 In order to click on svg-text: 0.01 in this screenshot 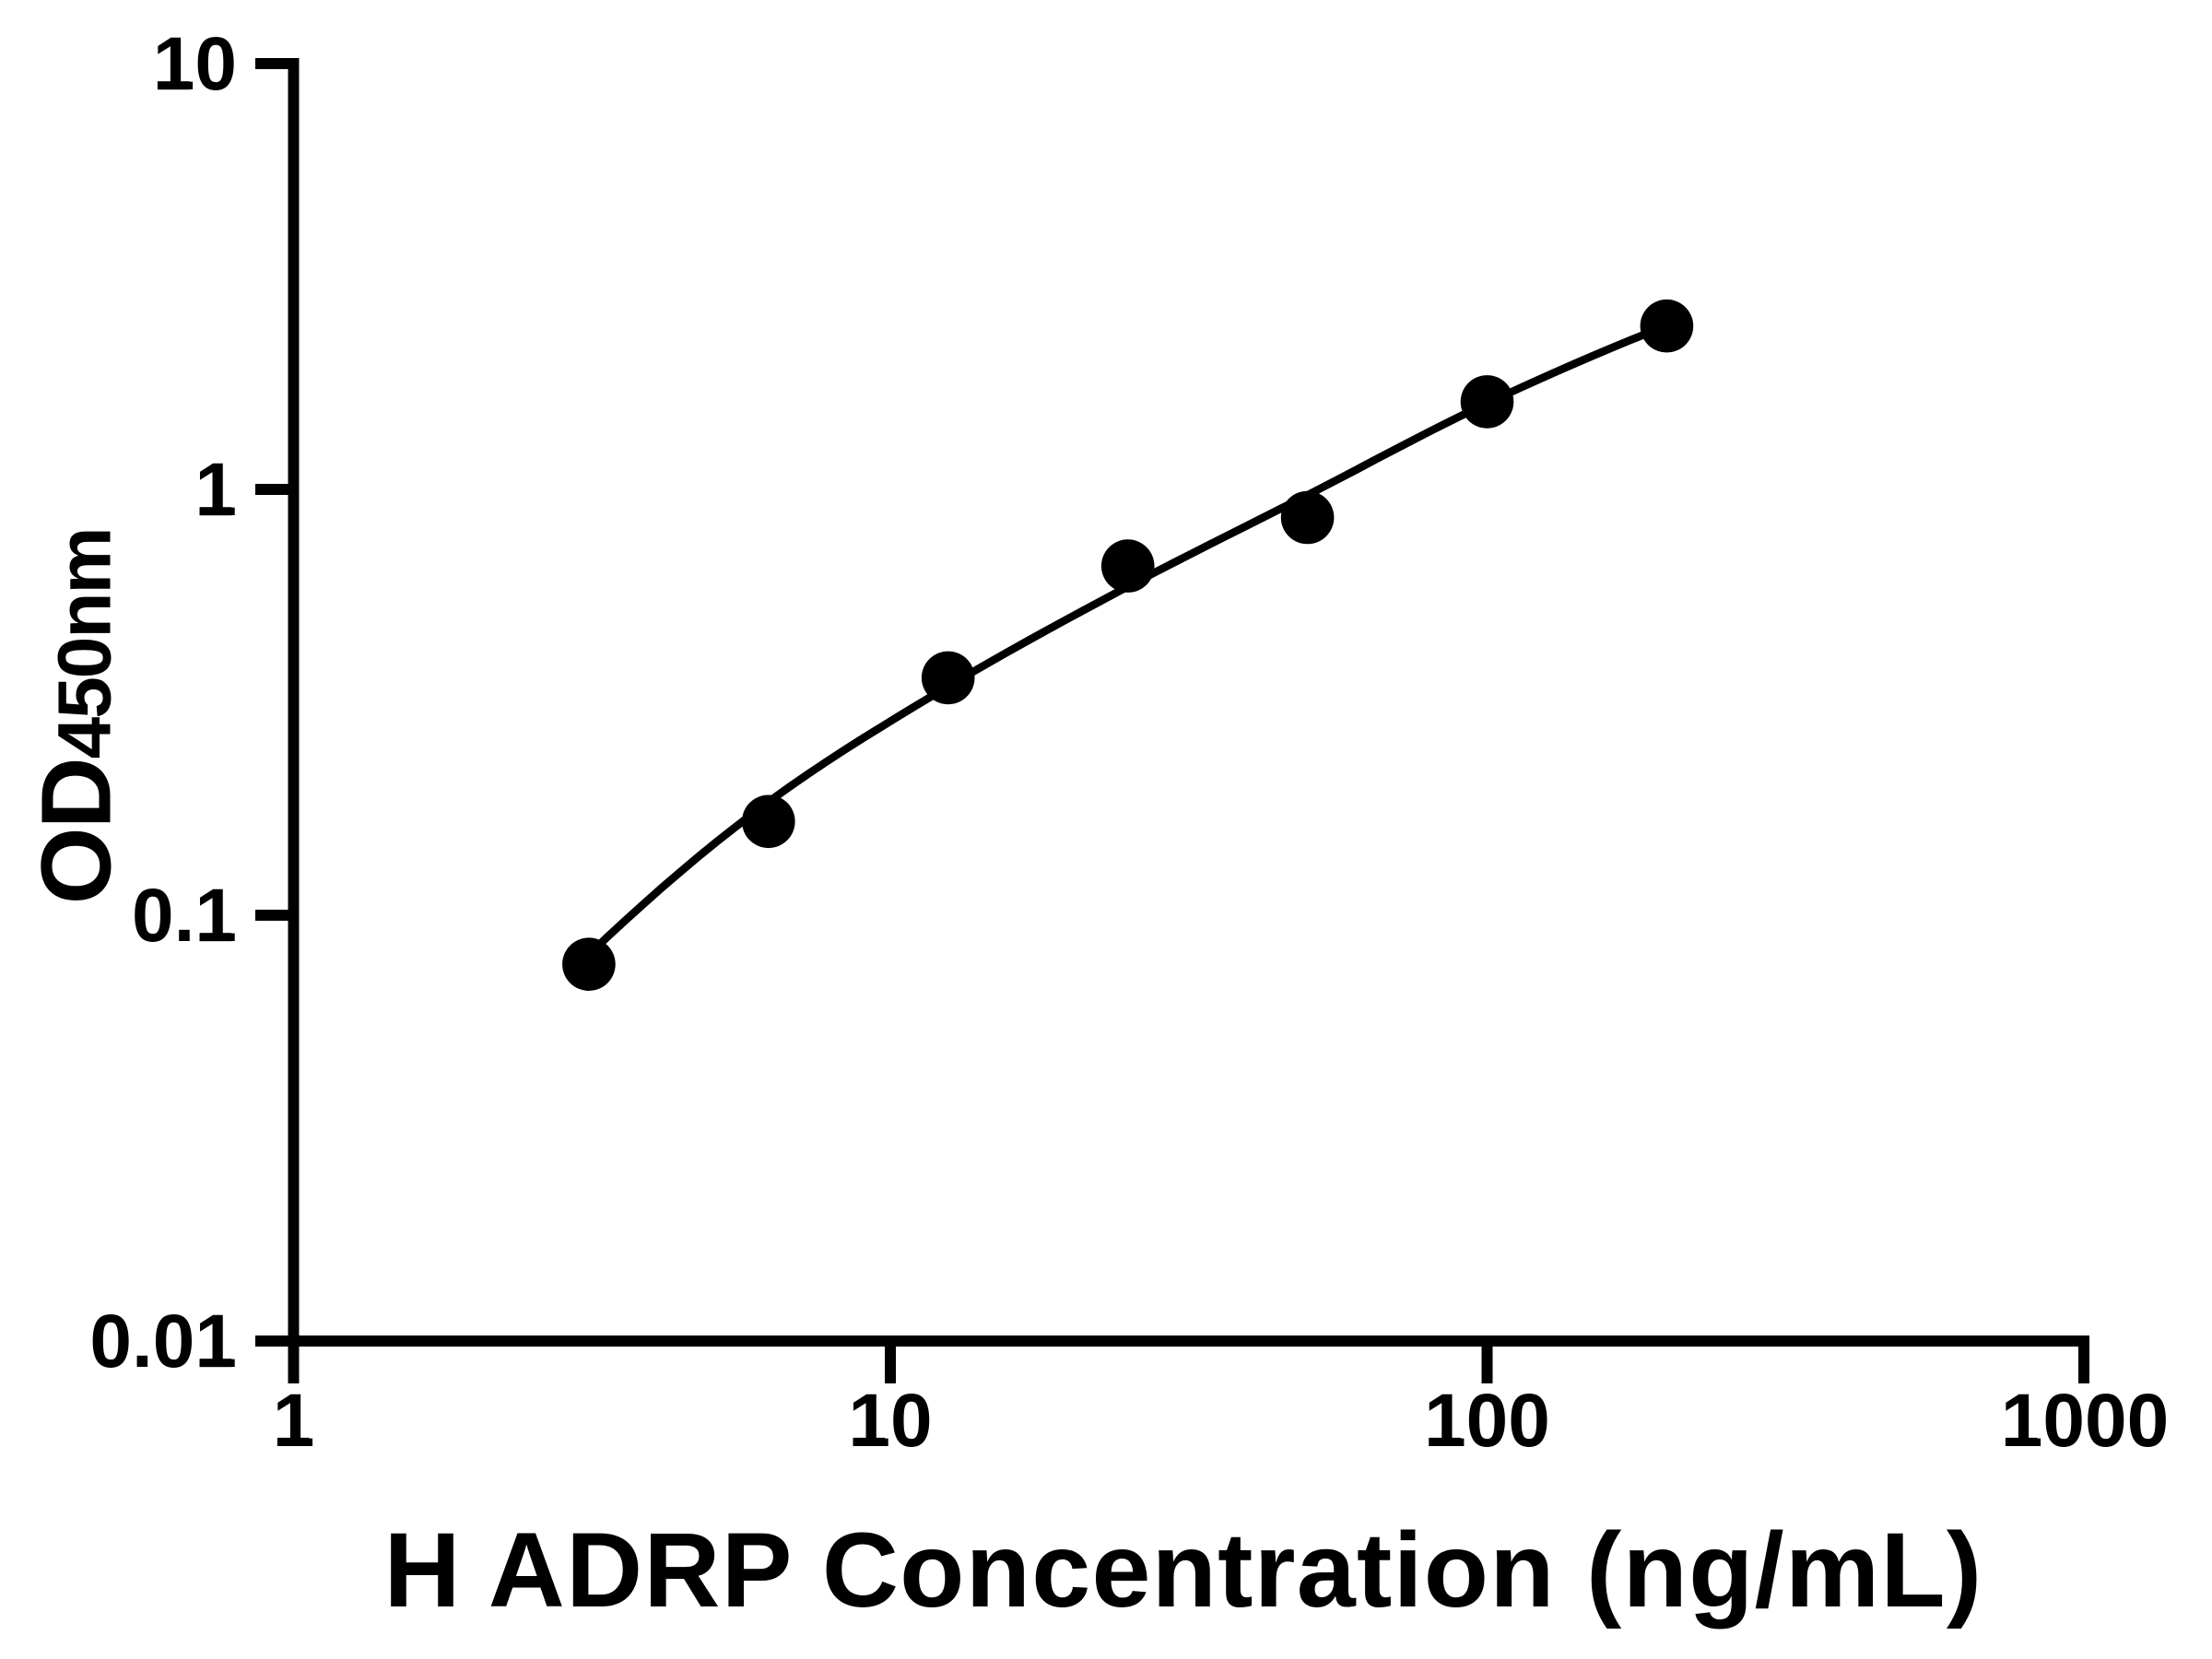, I will do `click(163, 1341)`.